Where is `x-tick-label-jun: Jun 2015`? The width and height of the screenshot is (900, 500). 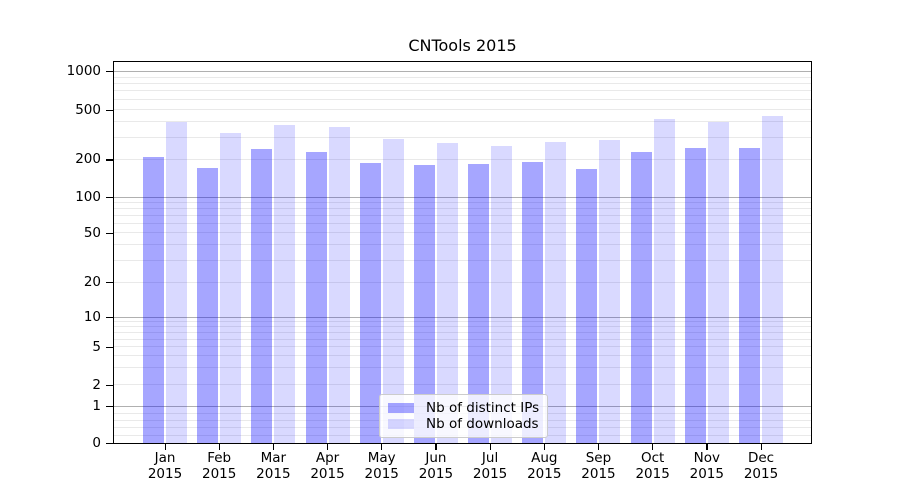
x-tick-label-jun: Jun 2015 is located at coordinates (436, 466).